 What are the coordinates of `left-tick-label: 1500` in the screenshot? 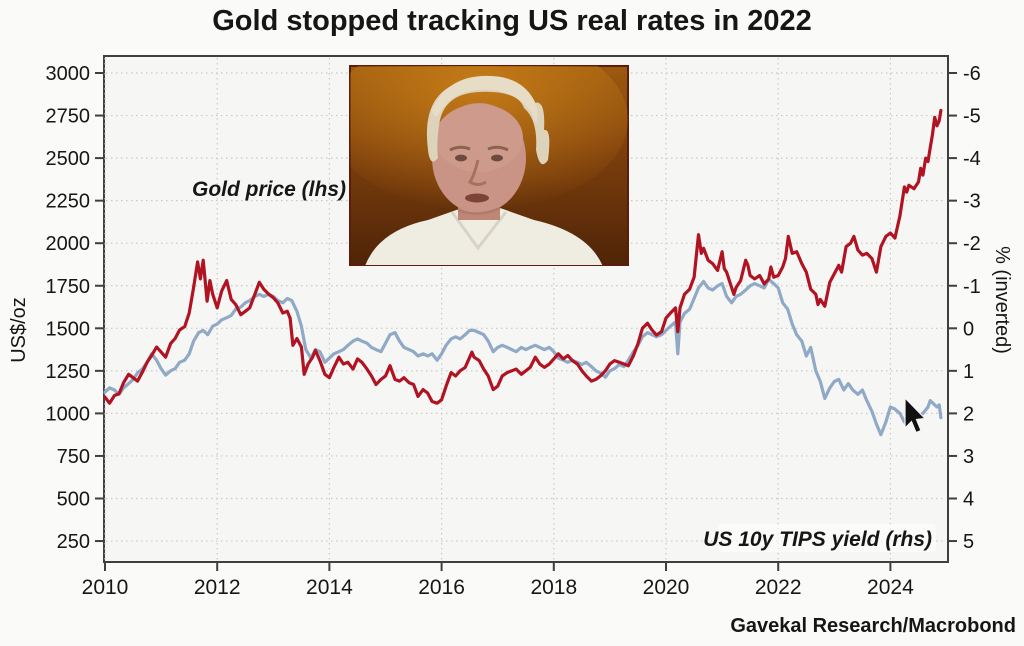 It's located at (68, 329).